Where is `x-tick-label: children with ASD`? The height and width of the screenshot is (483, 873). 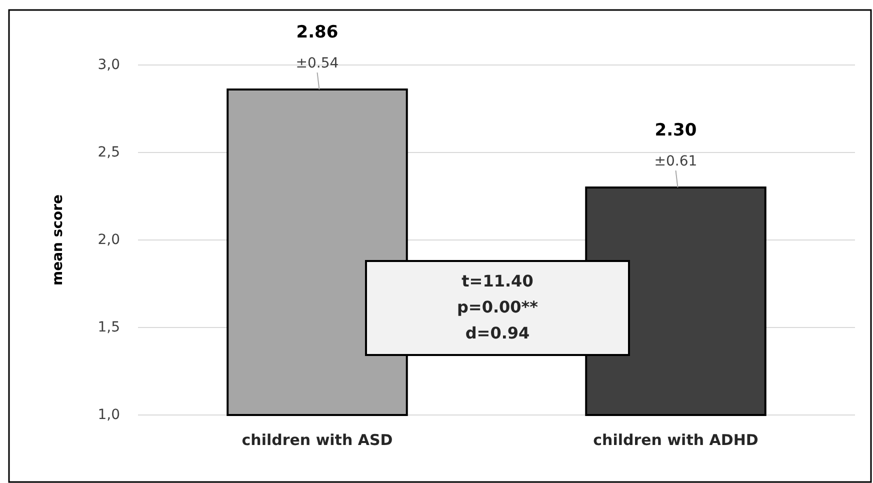 x-tick-label: children with ASD is located at coordinates (317, 440).